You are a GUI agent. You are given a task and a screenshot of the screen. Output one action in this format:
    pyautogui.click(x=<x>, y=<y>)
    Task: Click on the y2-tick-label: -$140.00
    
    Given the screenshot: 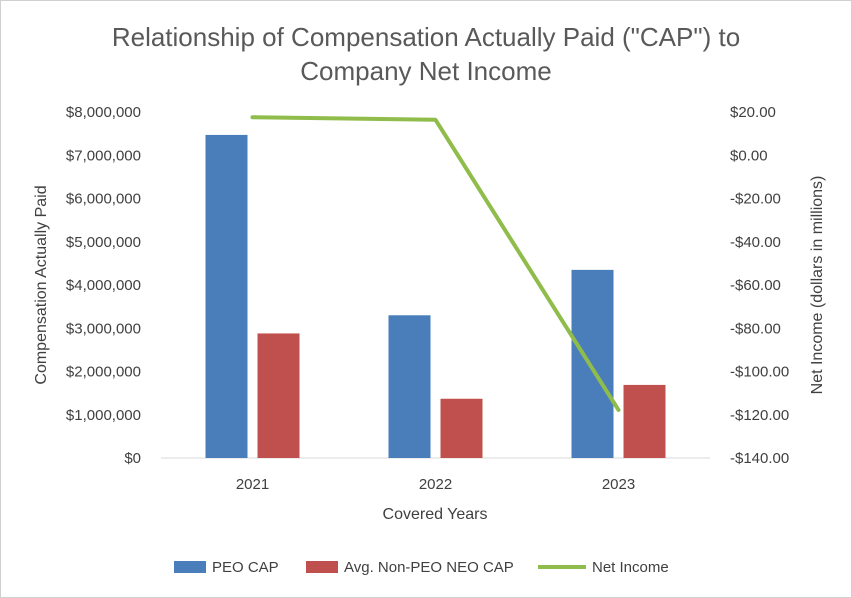 What is the action you would take?
    pyautogui.click(x=759, y=458)
    